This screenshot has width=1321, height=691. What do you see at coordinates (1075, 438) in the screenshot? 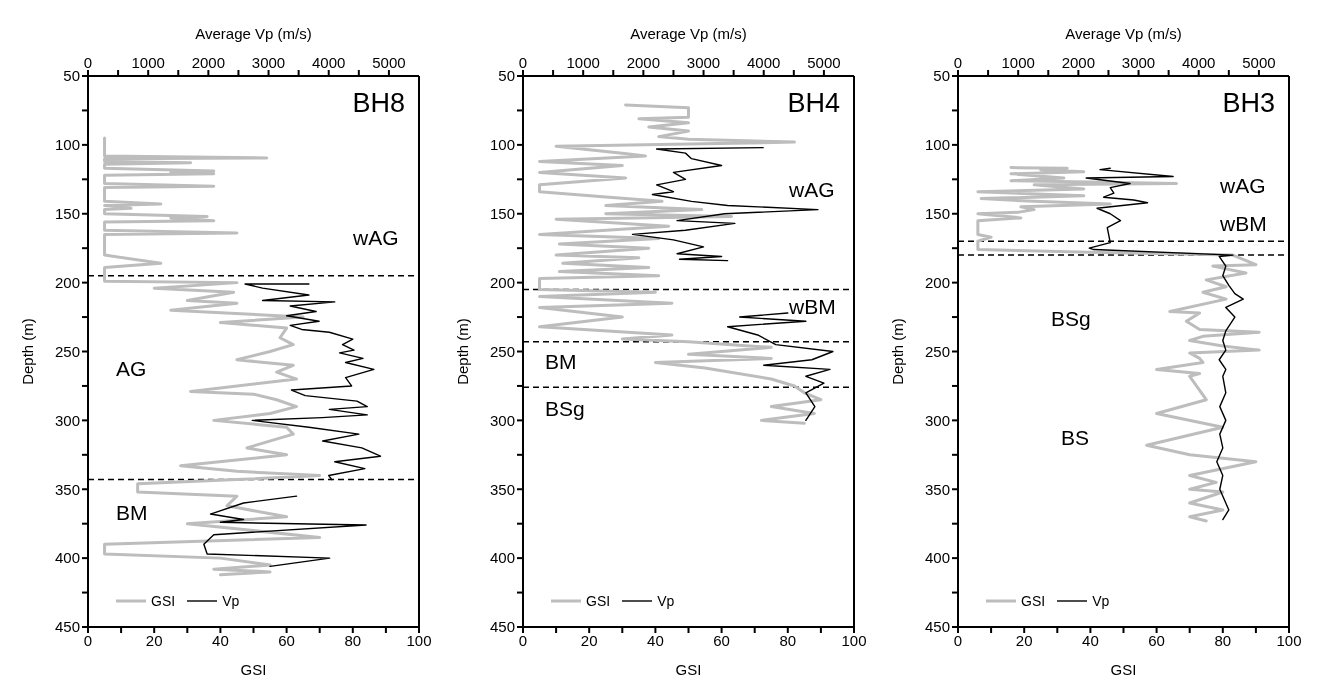
I see `annotation: BS` at bounding box center [1075, 438].